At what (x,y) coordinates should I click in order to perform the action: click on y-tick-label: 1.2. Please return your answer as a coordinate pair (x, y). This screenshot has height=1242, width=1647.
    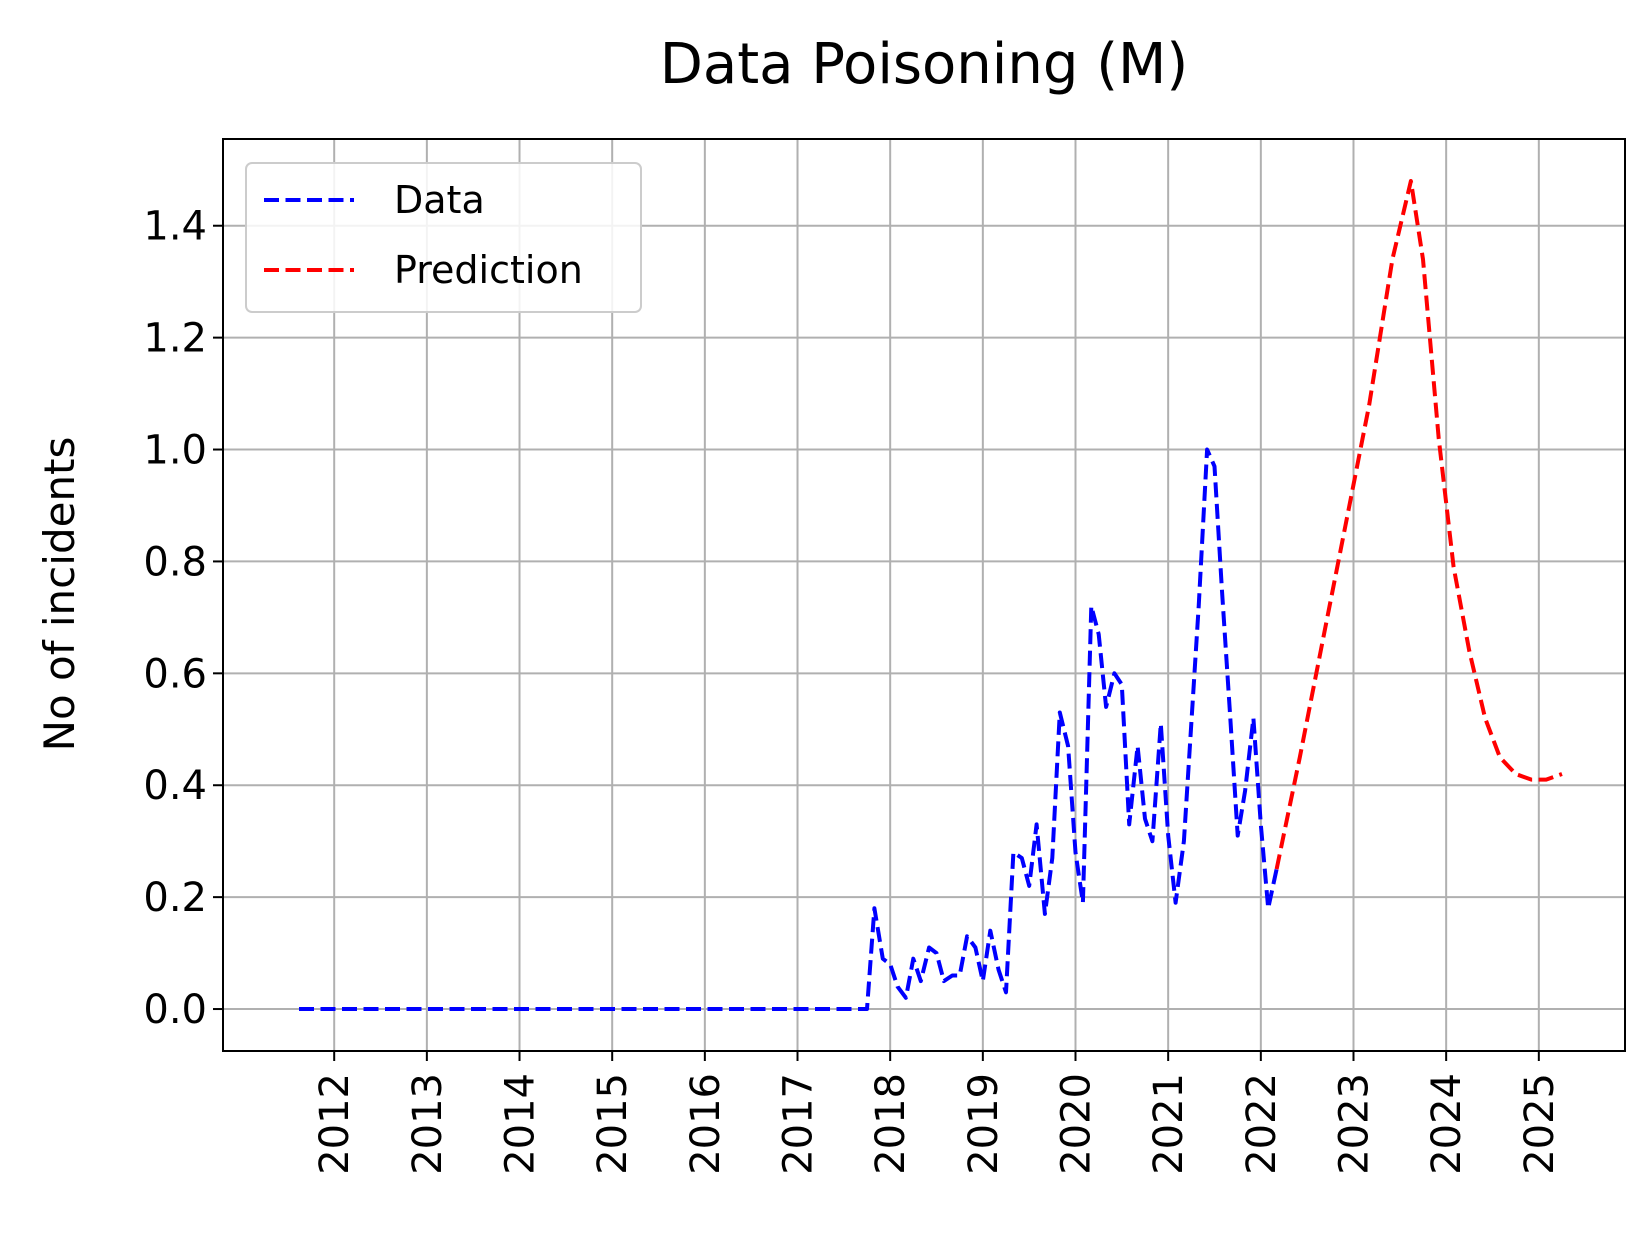
    Looking at the image, I should click on (175, 339).